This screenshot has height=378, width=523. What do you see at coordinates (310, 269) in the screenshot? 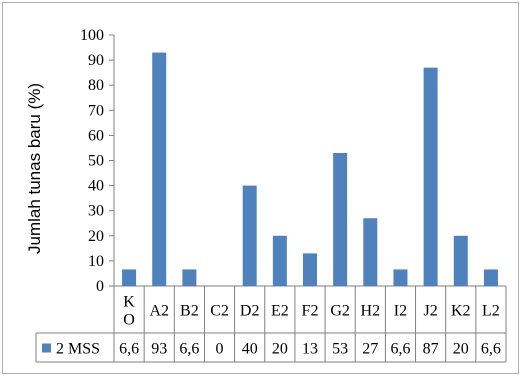
I see `bar-F2` at bounding box center [310, 269].